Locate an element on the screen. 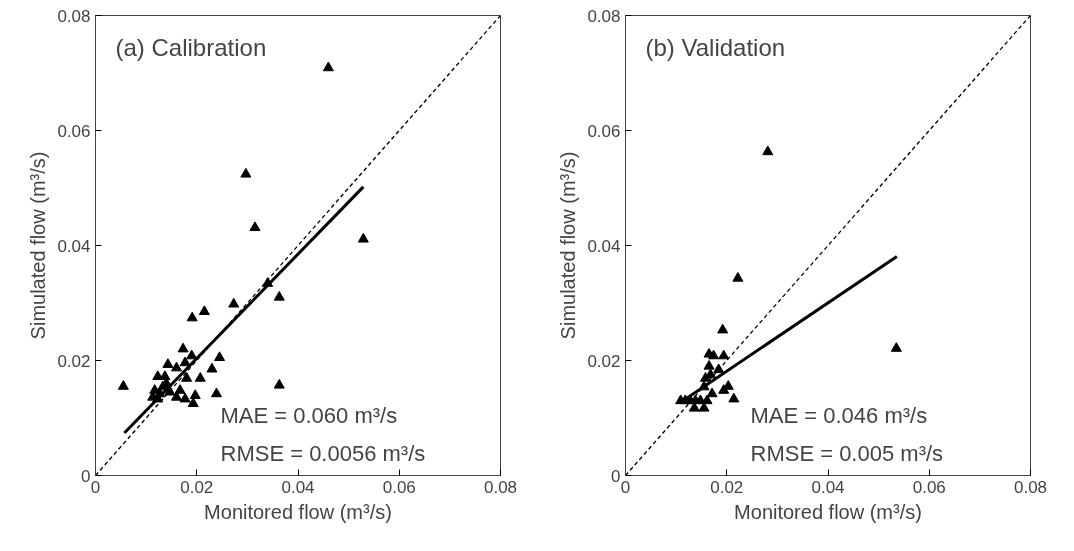  annotation: RMSE = 0.0056 m³/s is located at coordinates (323, 453).